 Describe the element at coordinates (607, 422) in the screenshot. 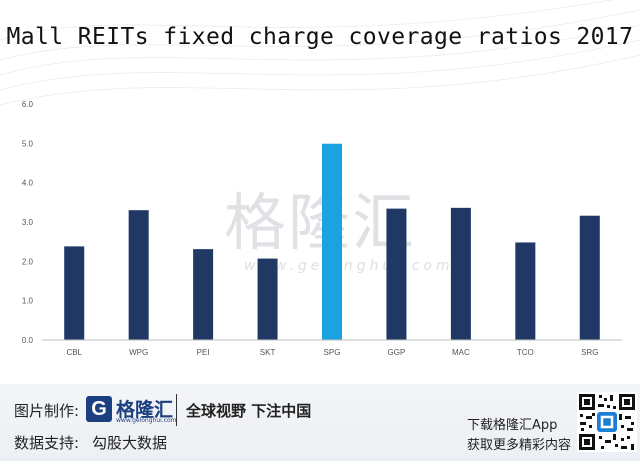

I see `qr-code-icon` at that location.